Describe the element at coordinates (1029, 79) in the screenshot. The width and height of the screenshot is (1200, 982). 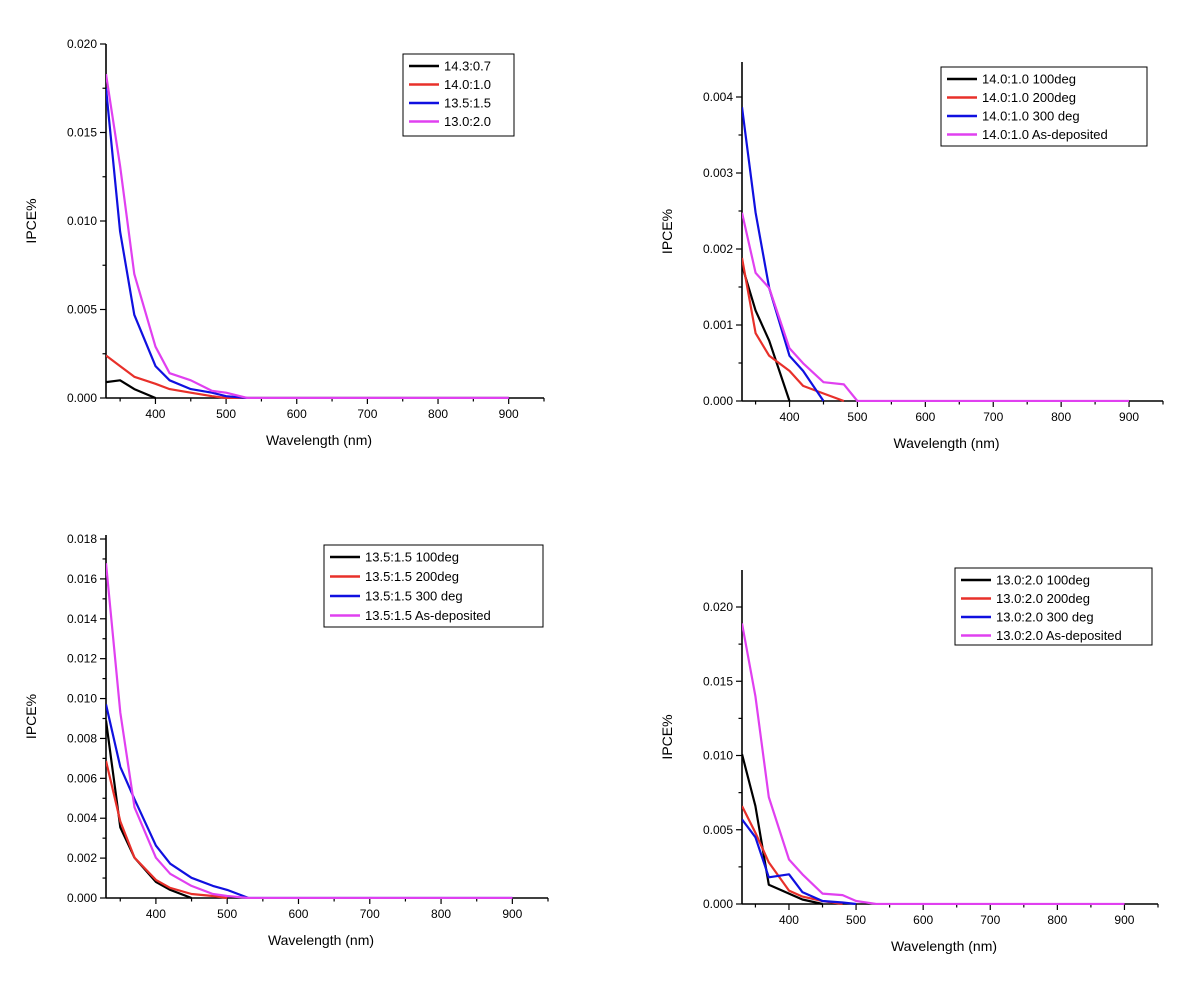
I see `legend-entry: 14.0:1.0 100deg` at that location.